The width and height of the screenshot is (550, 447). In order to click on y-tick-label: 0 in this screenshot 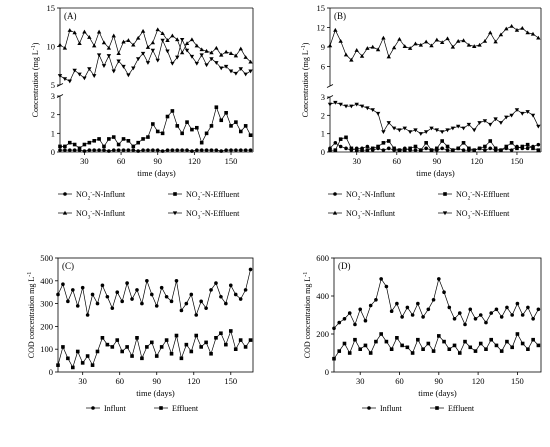, I will do `click(327, 372)`.